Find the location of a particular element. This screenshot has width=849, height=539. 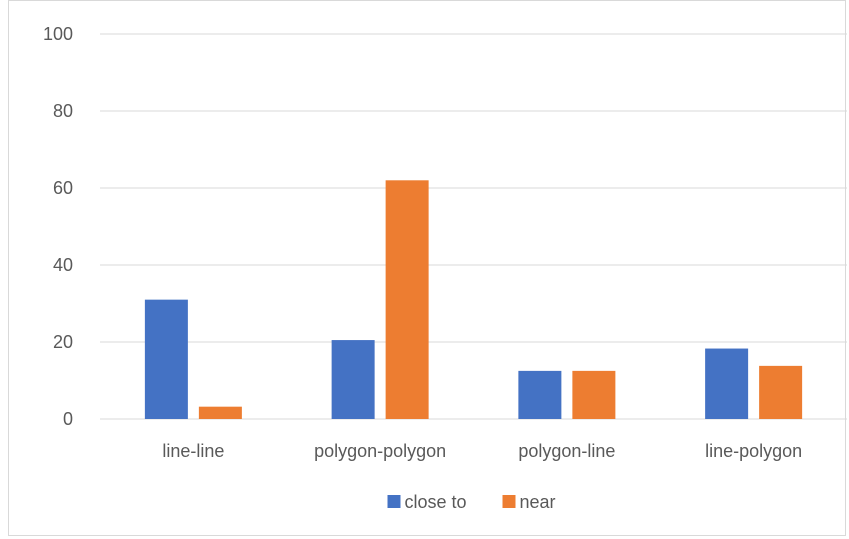

bar-near-polygon-polygon is located at coordinates (407, 299).